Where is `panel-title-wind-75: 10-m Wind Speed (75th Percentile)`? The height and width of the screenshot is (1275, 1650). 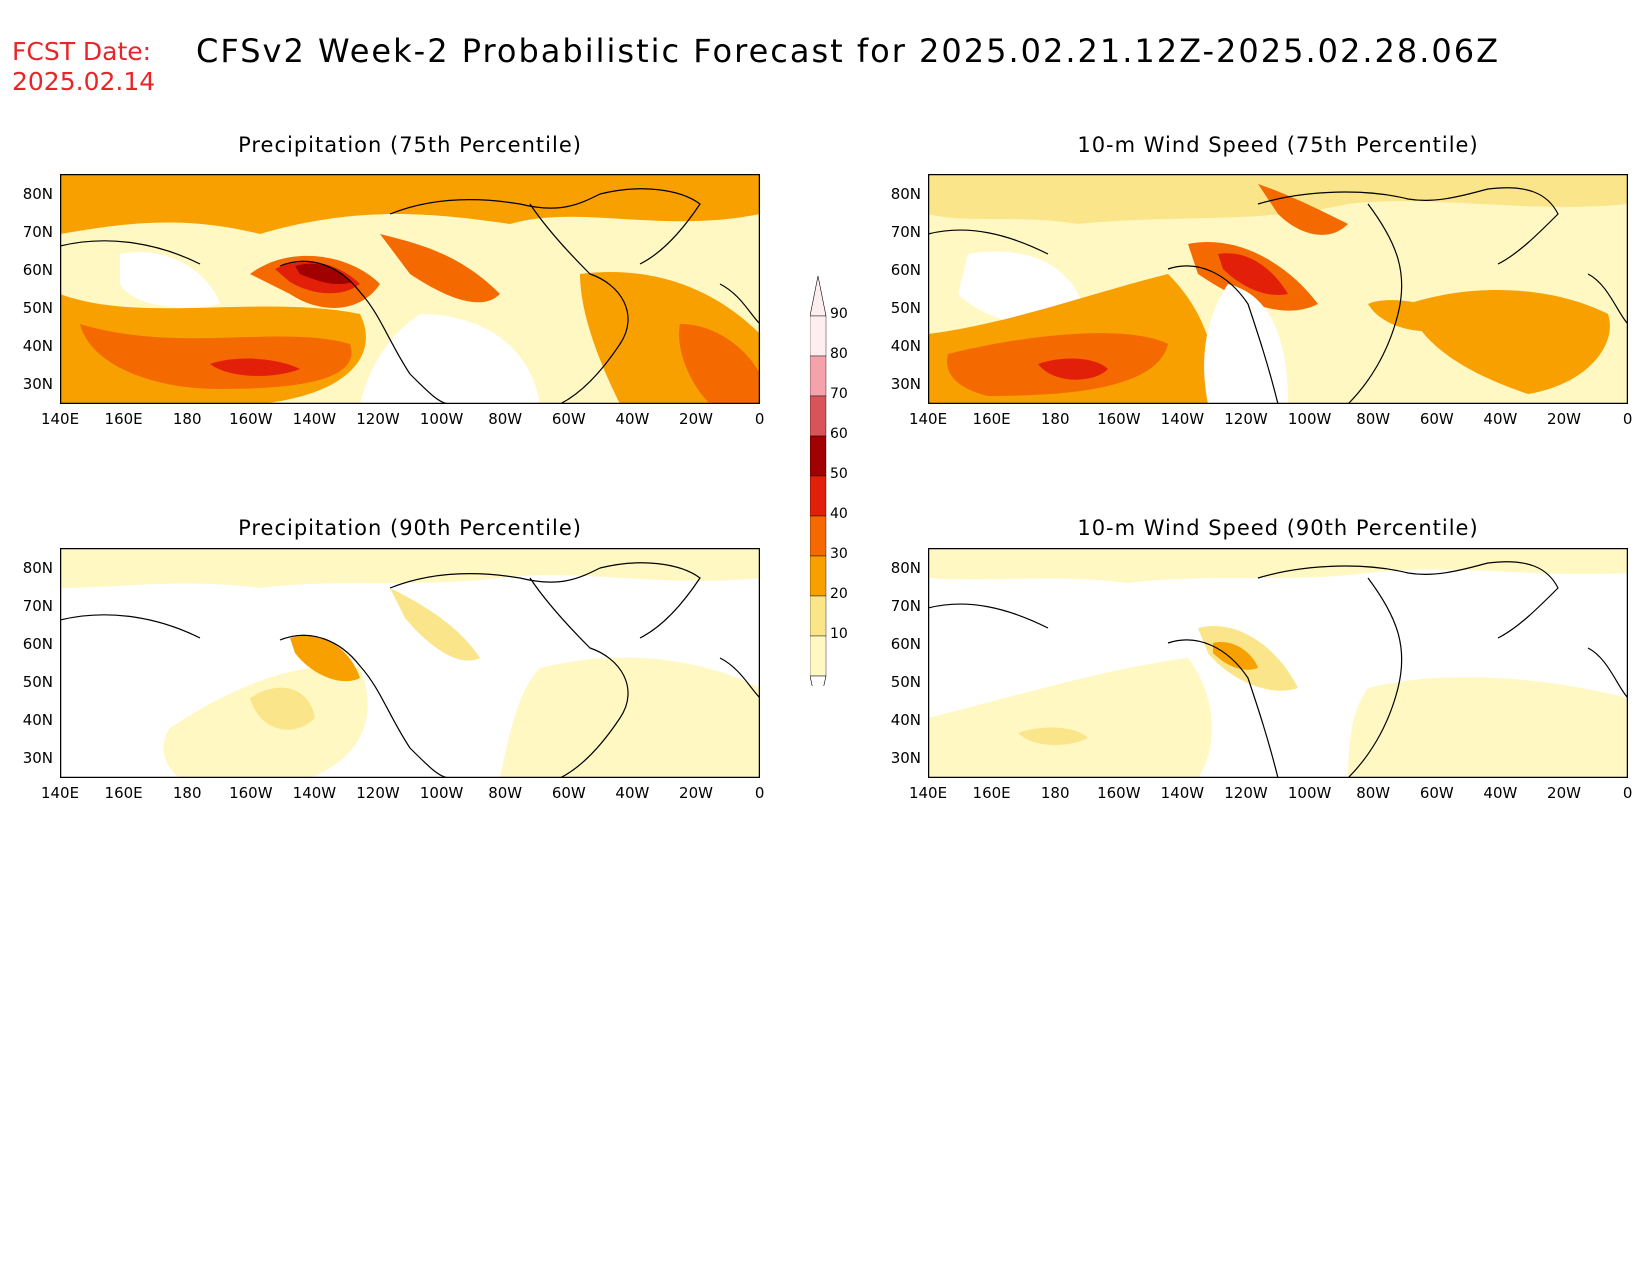
panel-title-wind-75: 10-m Wind Speed (75th Percentile) is located at coordinates (1278, 145).